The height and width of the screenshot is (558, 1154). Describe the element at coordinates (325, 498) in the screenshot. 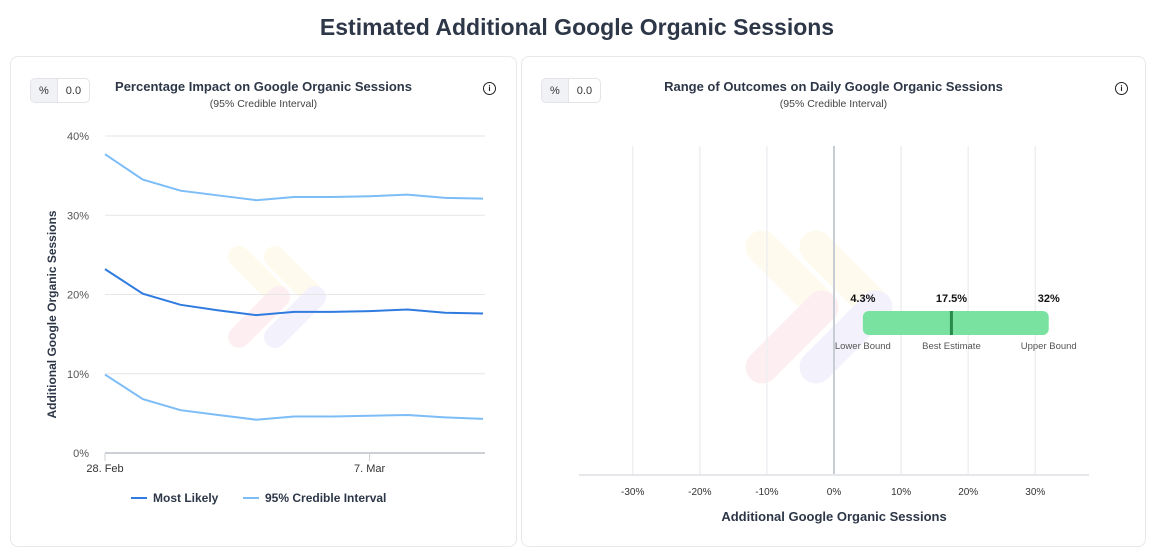

I see `legend-item: 95% Credible Interval` at that location.